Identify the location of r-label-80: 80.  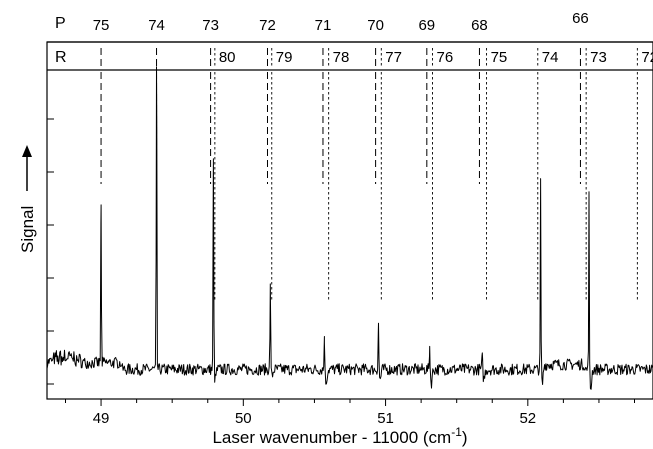
(227, 57).